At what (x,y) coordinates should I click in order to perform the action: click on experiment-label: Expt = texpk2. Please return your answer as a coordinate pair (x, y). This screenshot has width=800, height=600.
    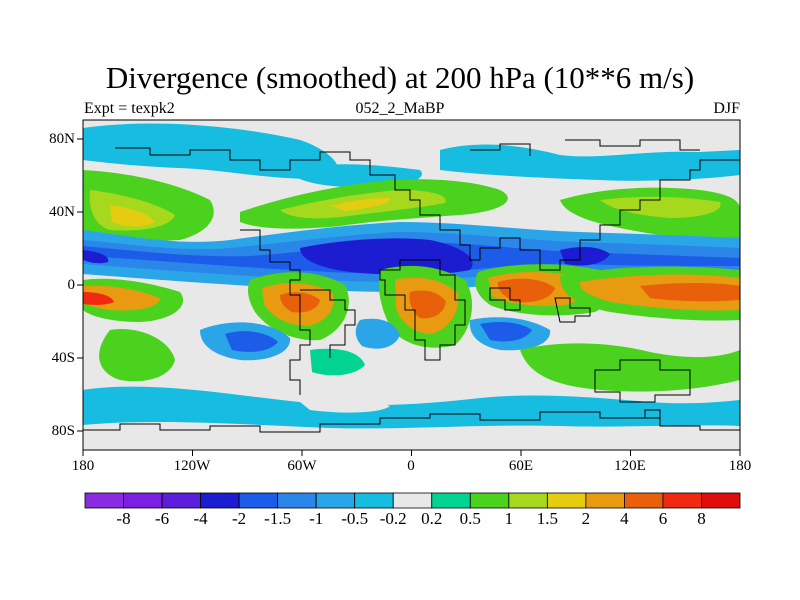
    Looking at the image, I should click on (129, 108).